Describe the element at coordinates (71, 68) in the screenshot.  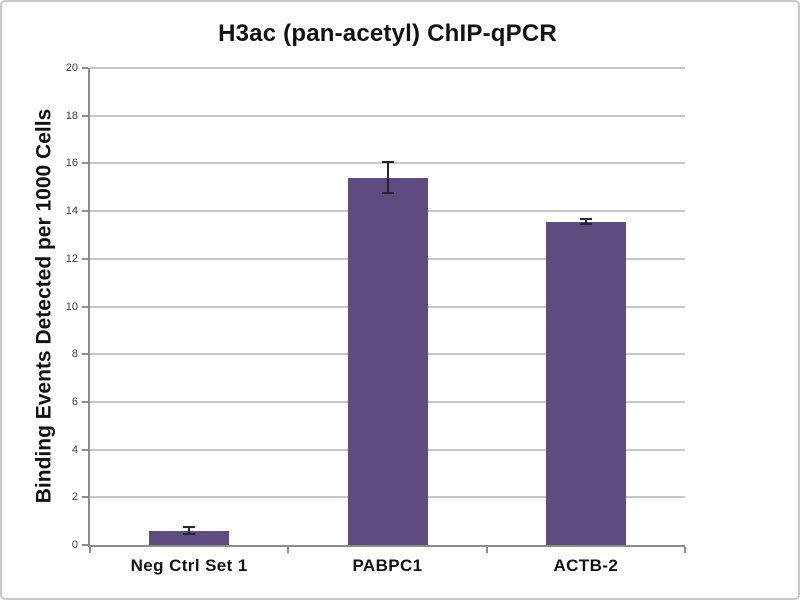
I see `y-tick-label-20: 20` at that location.